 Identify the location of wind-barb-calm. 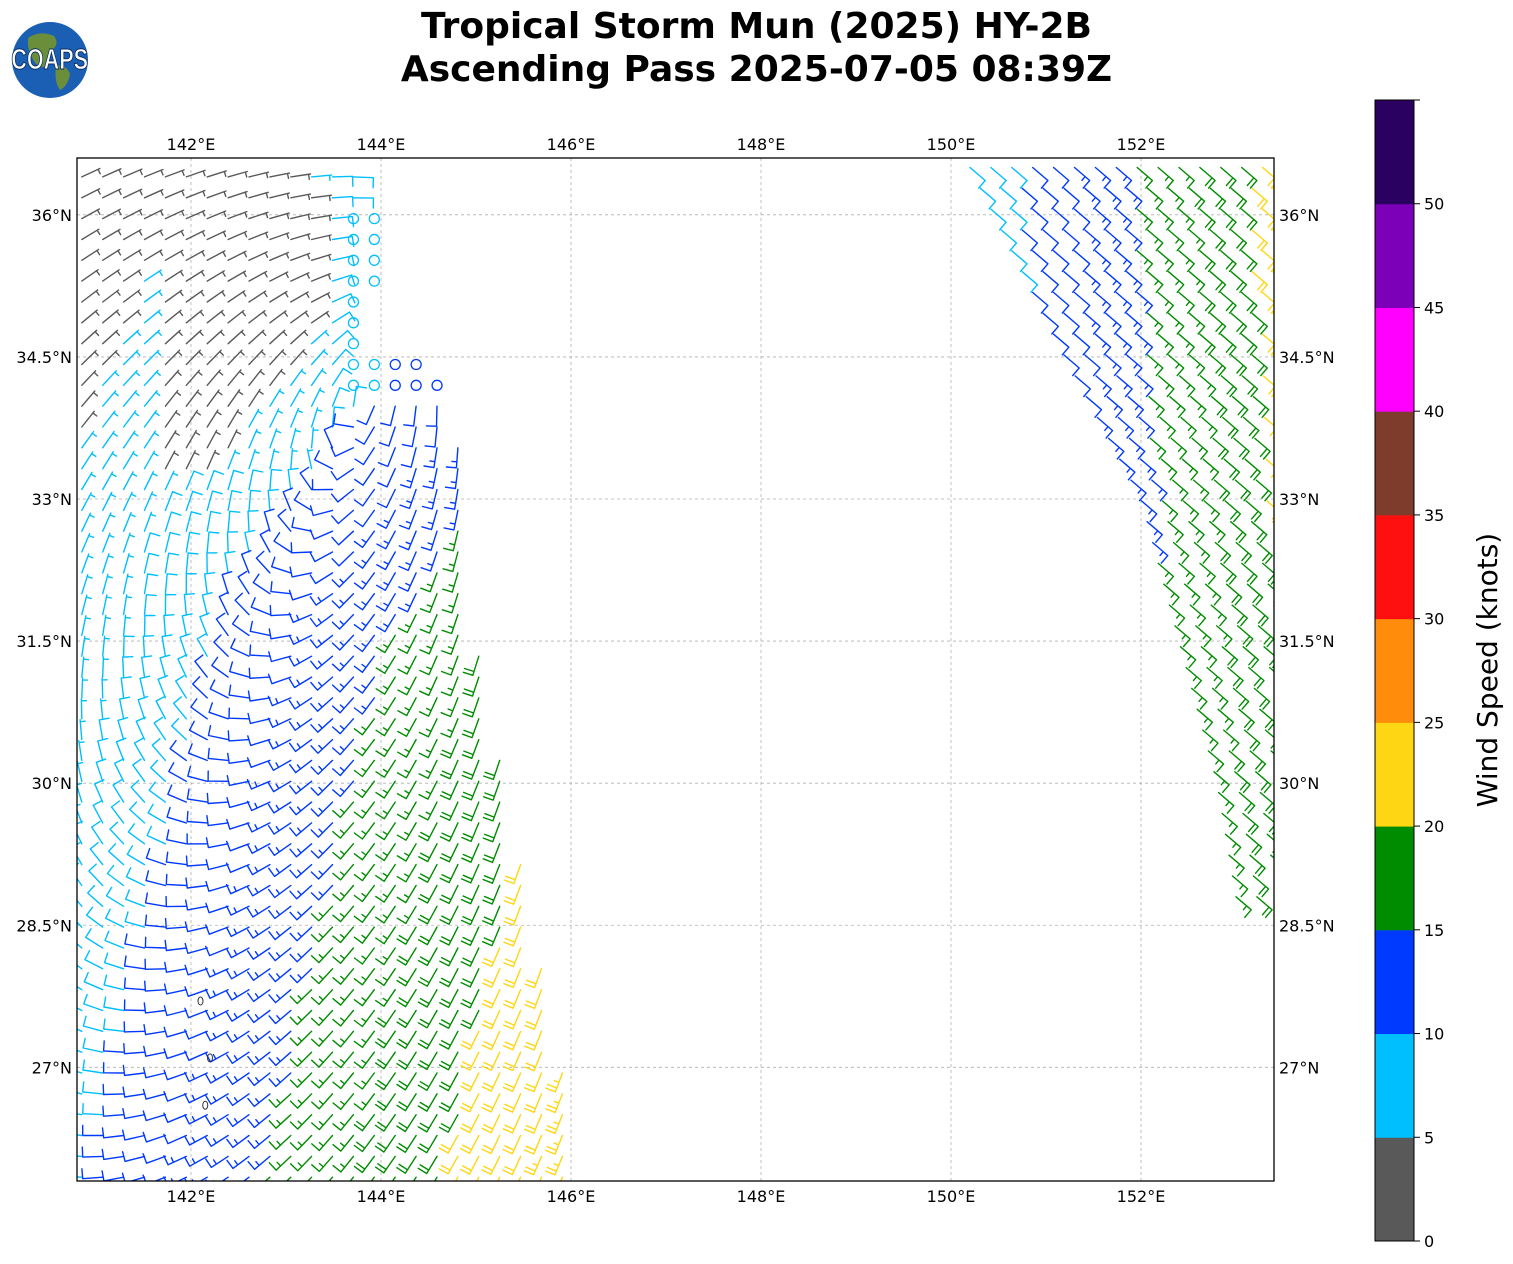
(395, 385).